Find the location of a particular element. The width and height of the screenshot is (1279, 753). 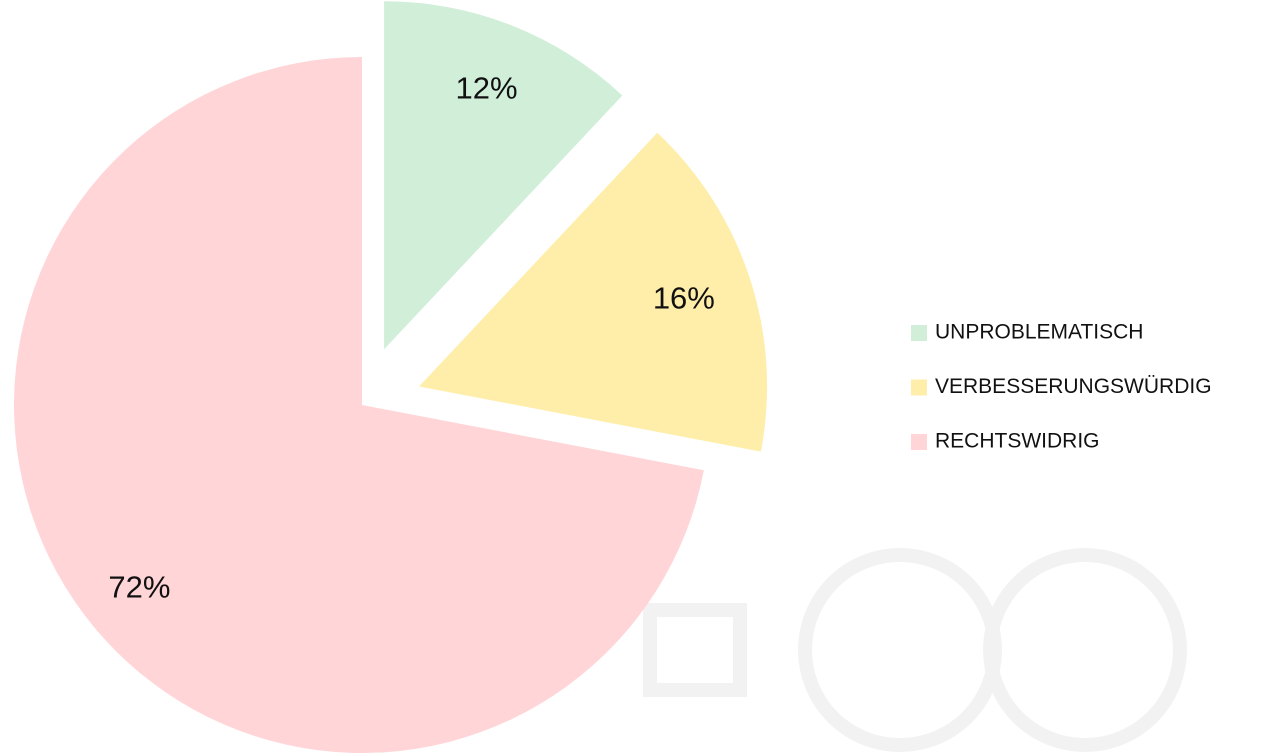

legend-label: VERBESSERUNGSWÜRDIG is located at coordinates (1073, 386).